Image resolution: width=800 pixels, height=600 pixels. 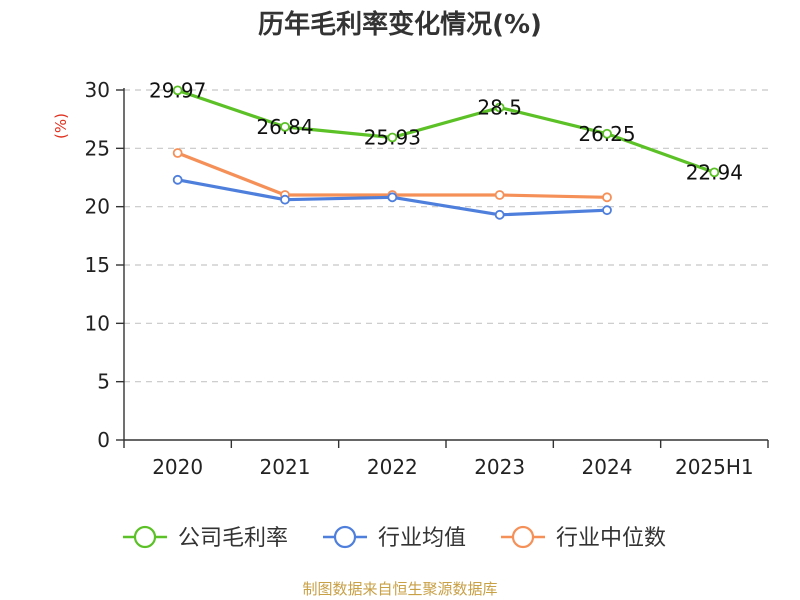 I want to click on y-tick-label: 0, so click(x=103, y=440).